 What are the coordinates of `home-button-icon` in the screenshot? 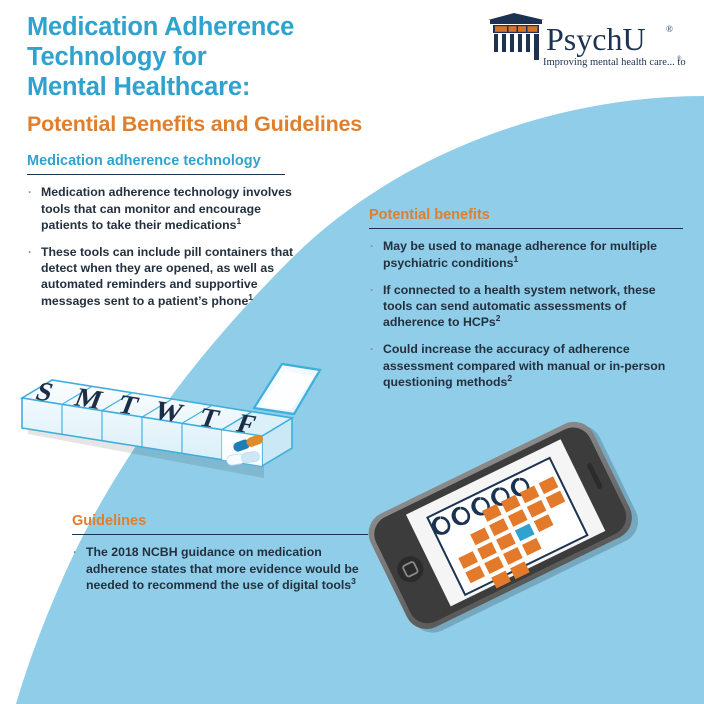 It's located at (410, 569).